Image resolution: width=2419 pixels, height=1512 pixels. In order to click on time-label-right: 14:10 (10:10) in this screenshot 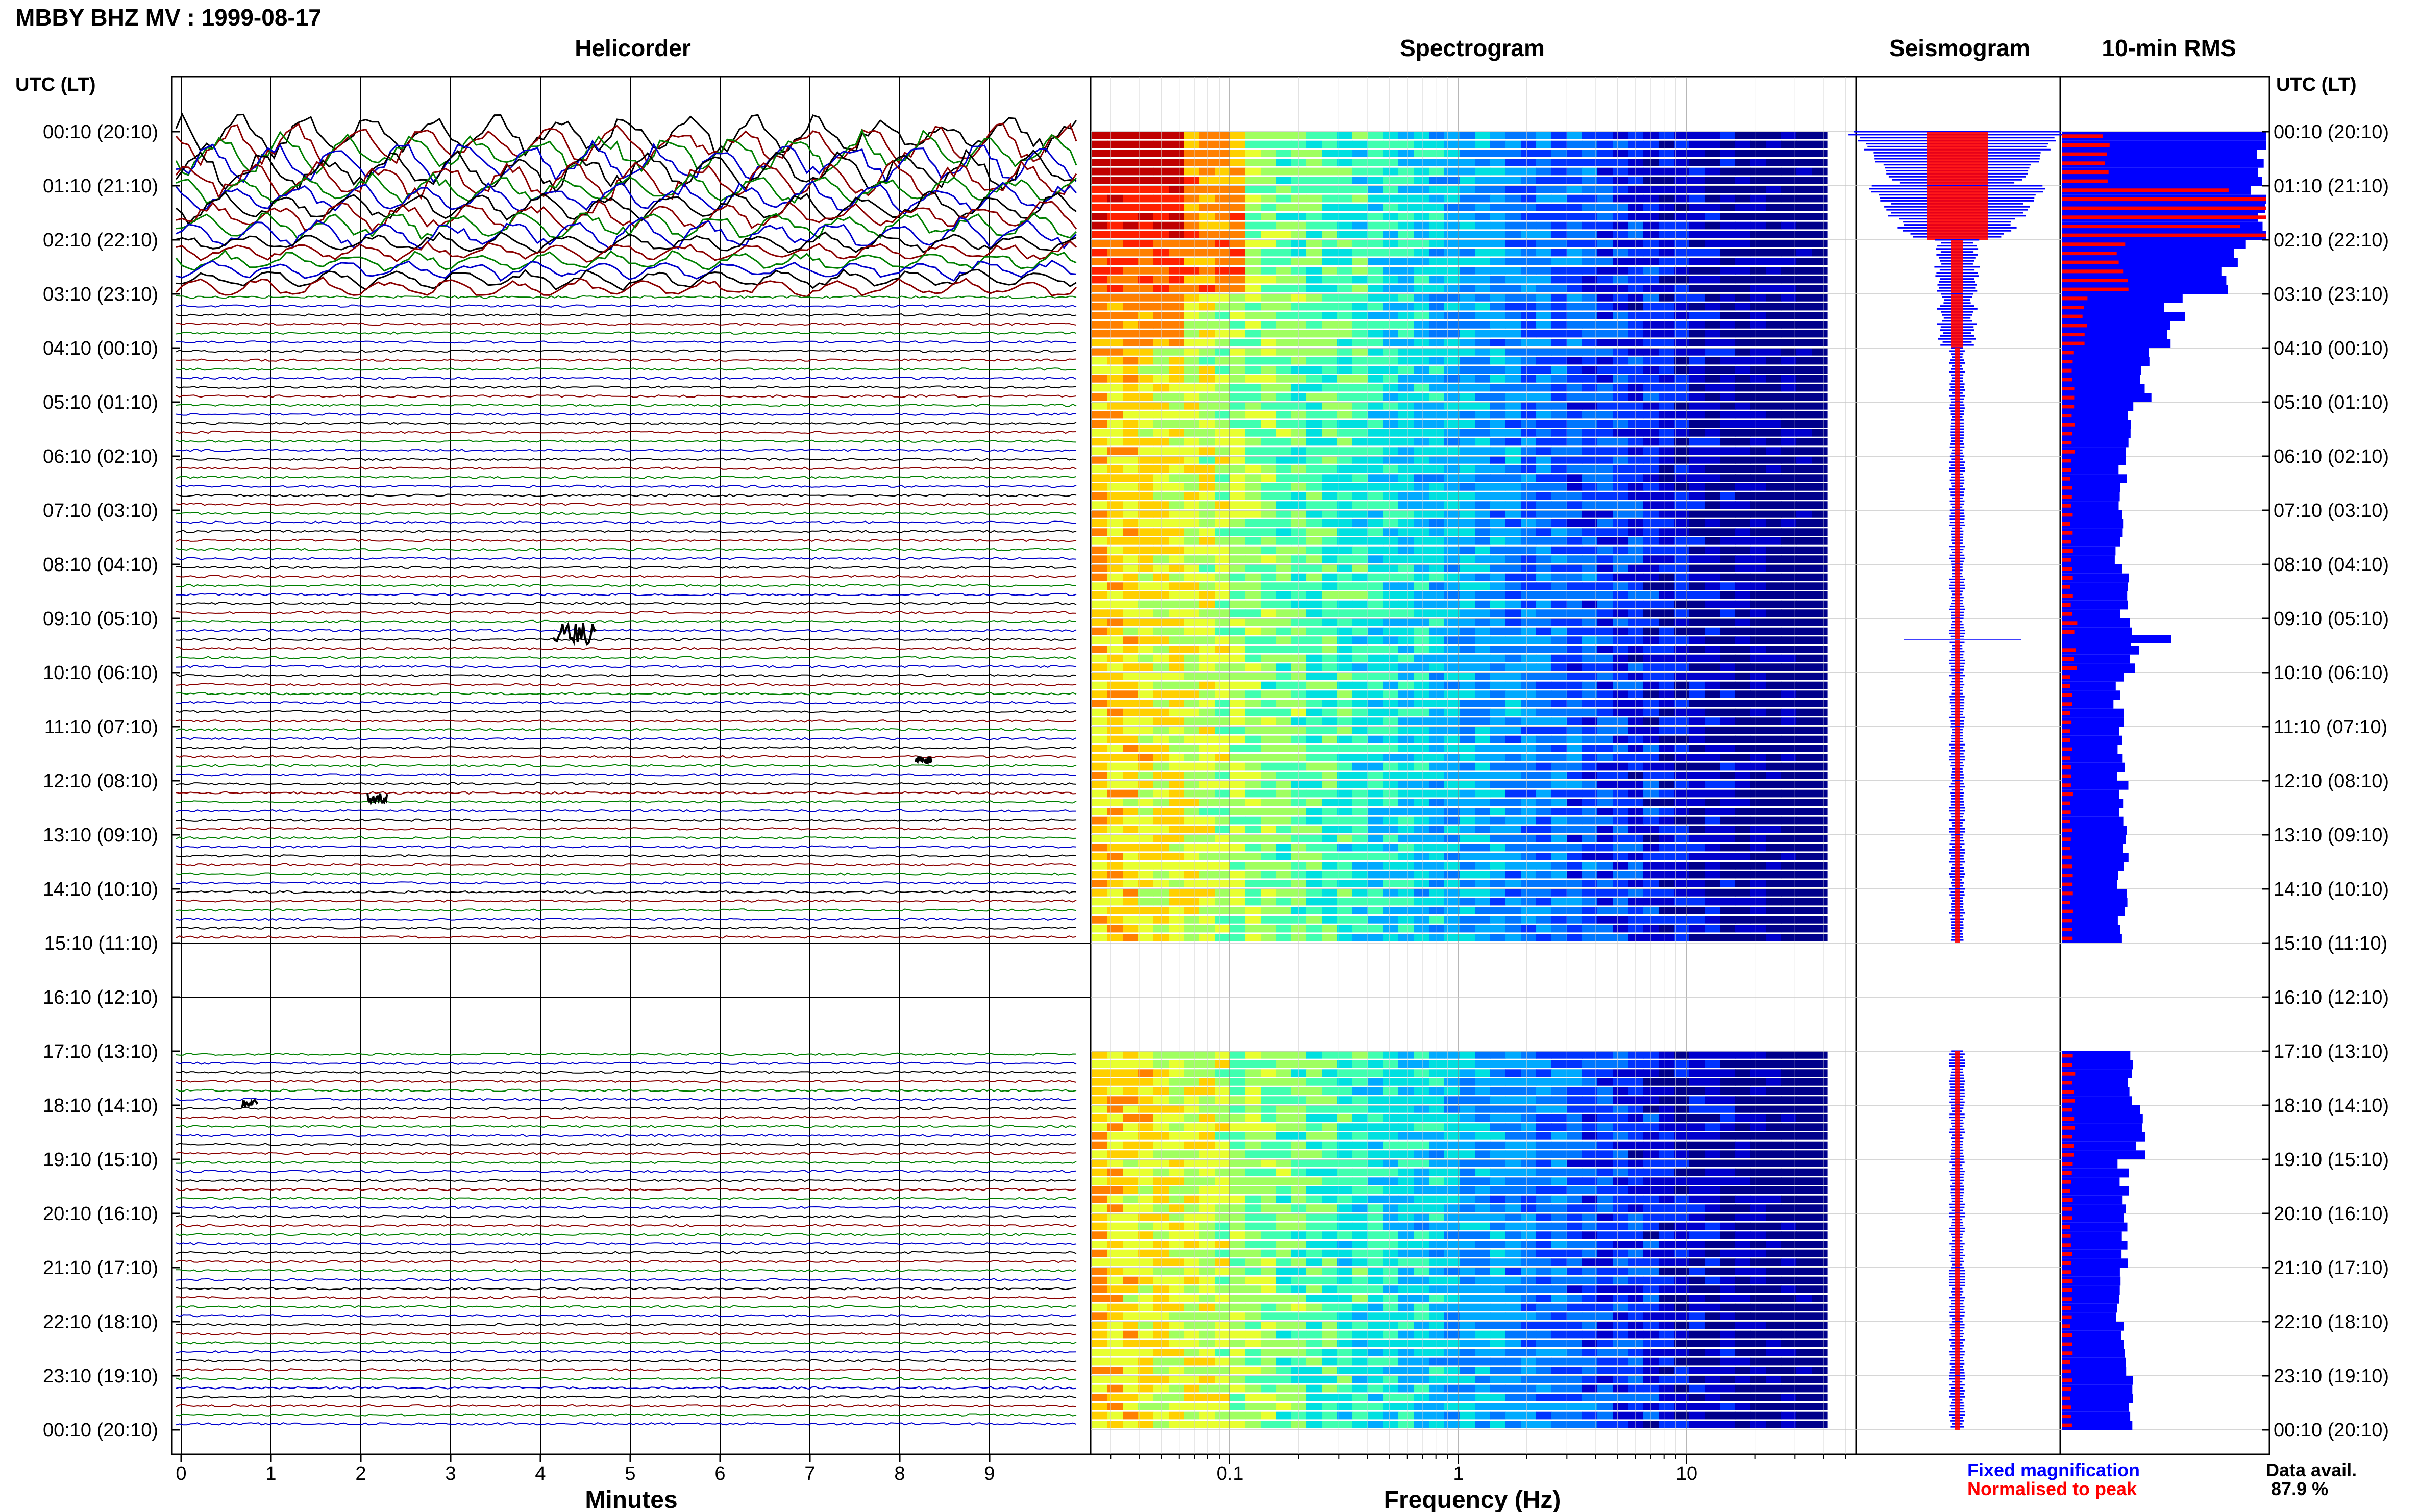, I will do `click(2331, 889)`.